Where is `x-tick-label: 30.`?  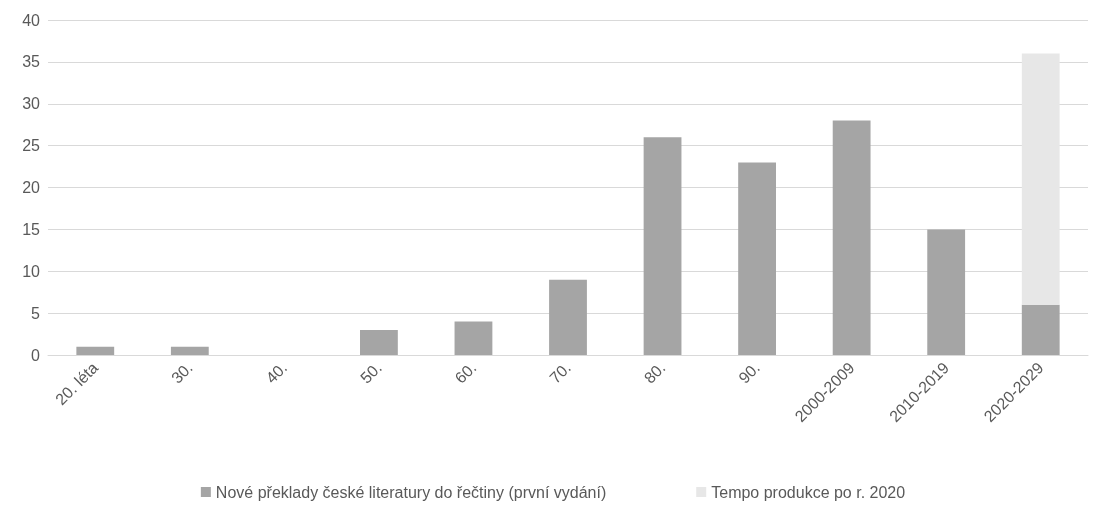
x-tick-label: 30. is located at coordinates (182, 372).